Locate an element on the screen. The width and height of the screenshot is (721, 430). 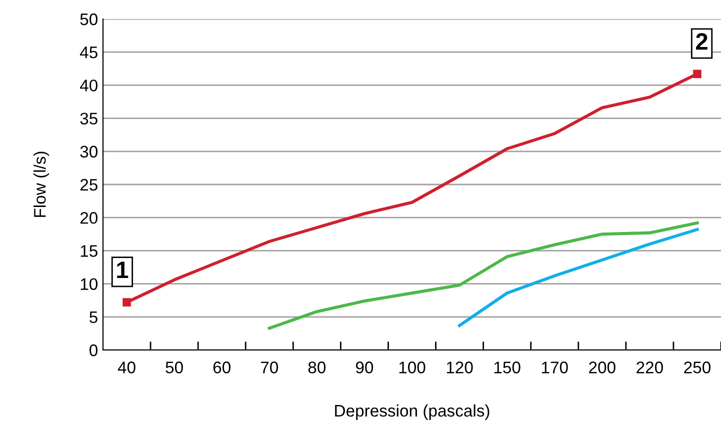
y-tick-label: 50 is located at coordinates (89, 19).